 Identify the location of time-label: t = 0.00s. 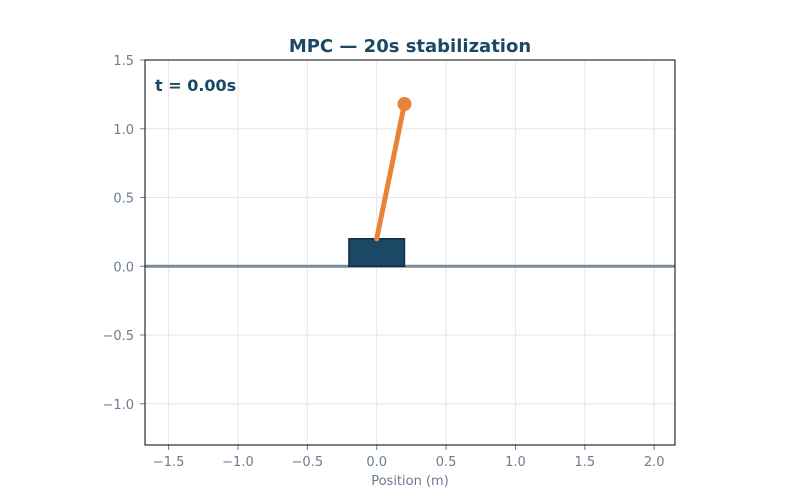
(195, 85).